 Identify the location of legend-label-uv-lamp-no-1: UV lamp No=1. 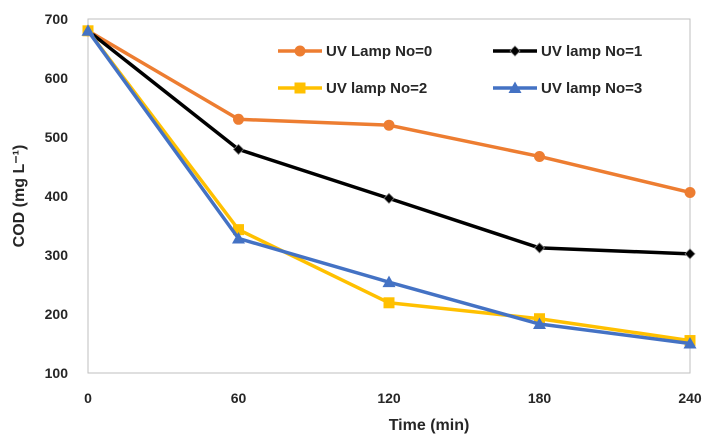
(591, 51).